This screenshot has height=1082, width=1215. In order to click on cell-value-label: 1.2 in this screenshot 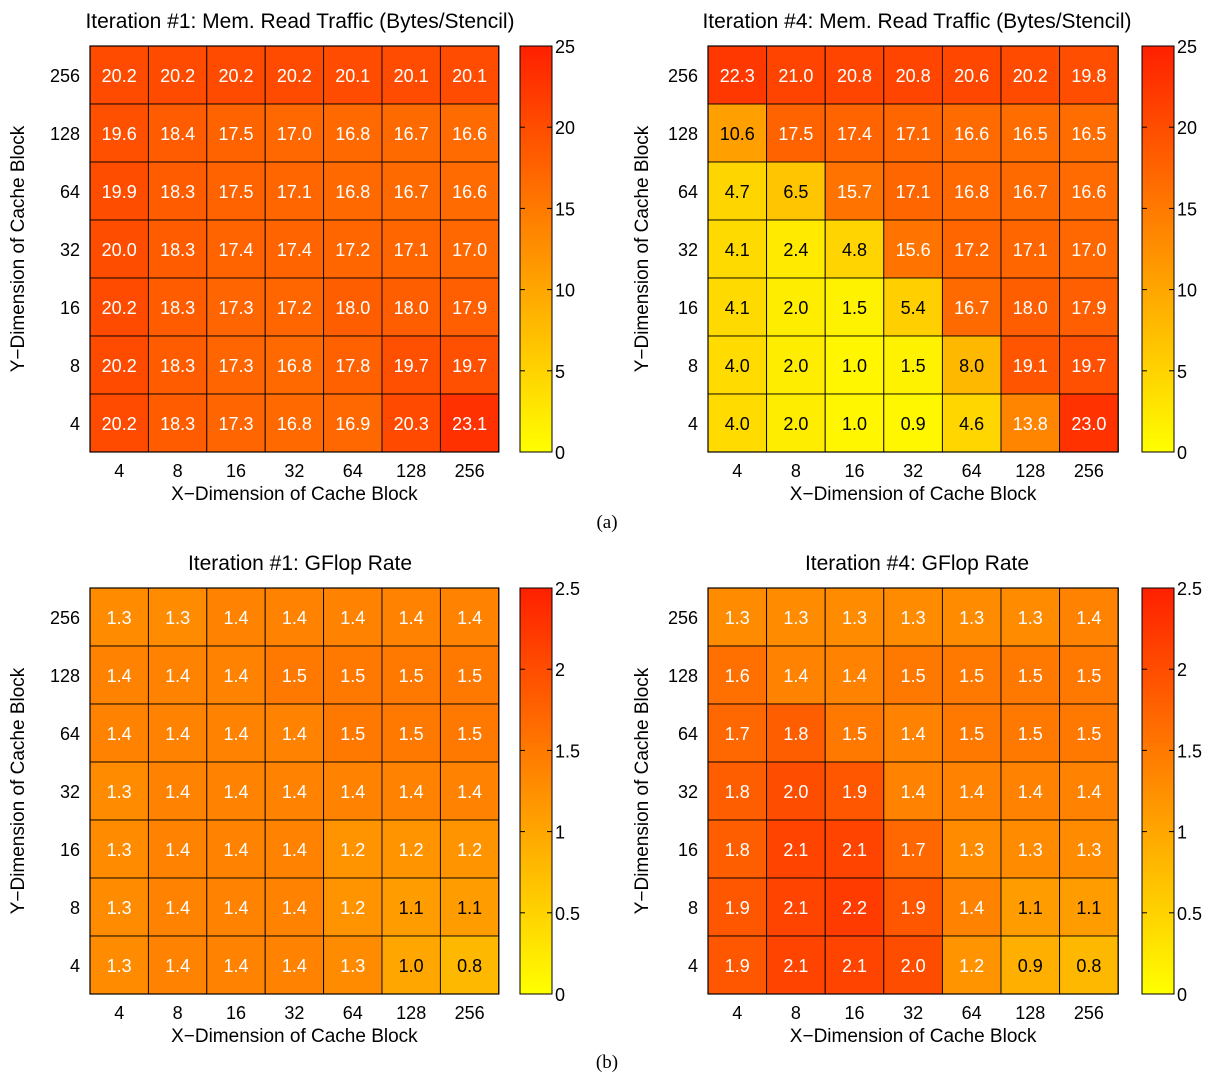, I will do `click(971, 966)`.